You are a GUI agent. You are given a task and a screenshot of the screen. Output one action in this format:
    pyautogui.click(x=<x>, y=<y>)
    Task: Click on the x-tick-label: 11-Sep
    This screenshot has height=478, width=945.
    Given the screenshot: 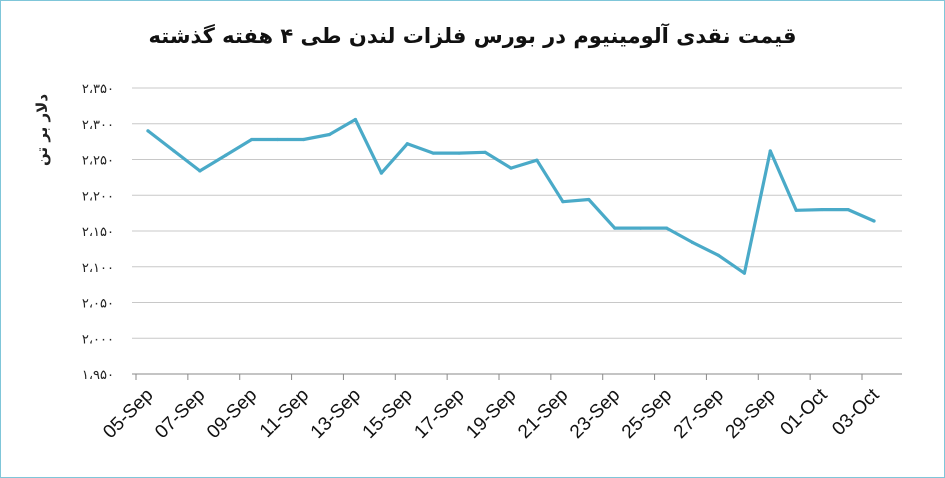 What is the action you would take?
    pyautogui.click(x=284, y=413)
    